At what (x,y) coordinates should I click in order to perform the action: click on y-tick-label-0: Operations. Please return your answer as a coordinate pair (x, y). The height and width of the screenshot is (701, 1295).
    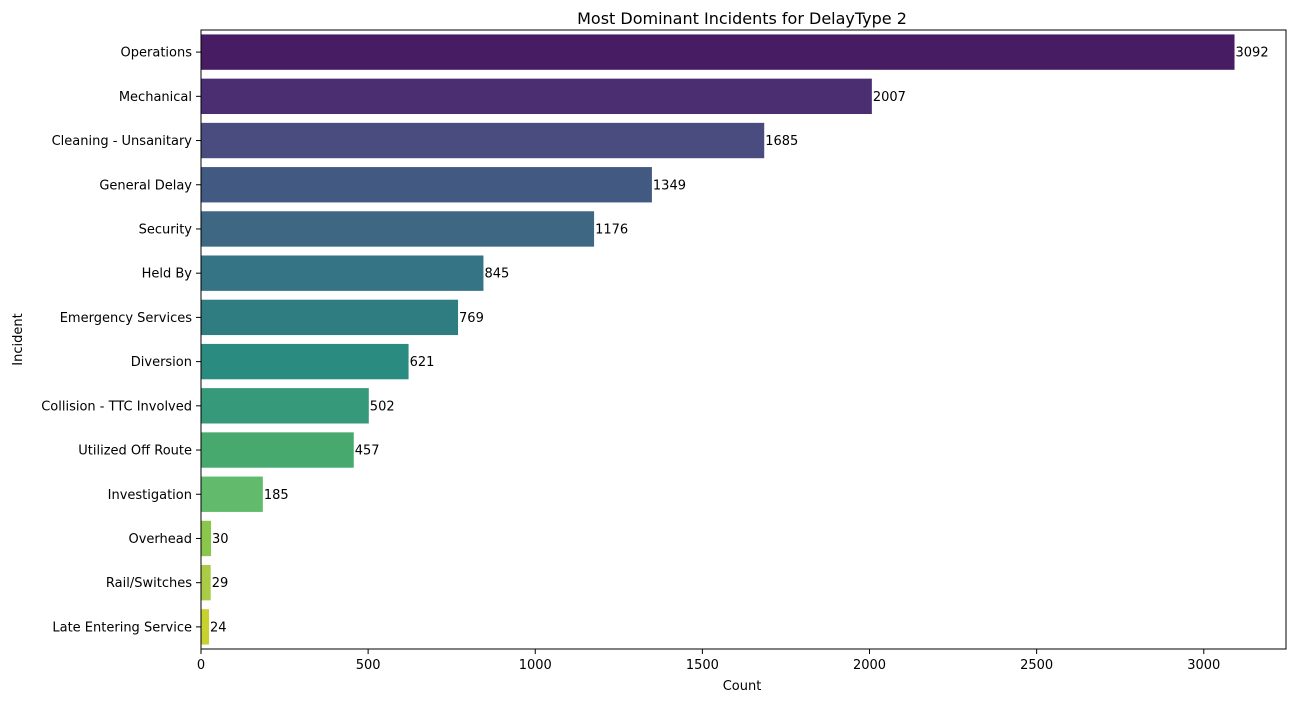
    Looking at the image, I should click on (157, 53).